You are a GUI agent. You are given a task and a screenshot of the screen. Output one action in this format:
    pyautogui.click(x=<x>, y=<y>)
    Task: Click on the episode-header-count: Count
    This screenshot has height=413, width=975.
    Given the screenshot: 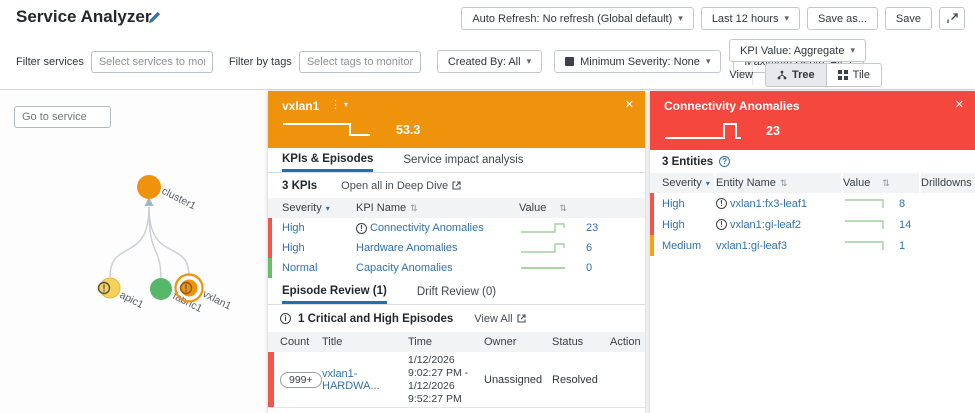 What is the action you would take?
    pyautogui.click(x=295, y=342)
    